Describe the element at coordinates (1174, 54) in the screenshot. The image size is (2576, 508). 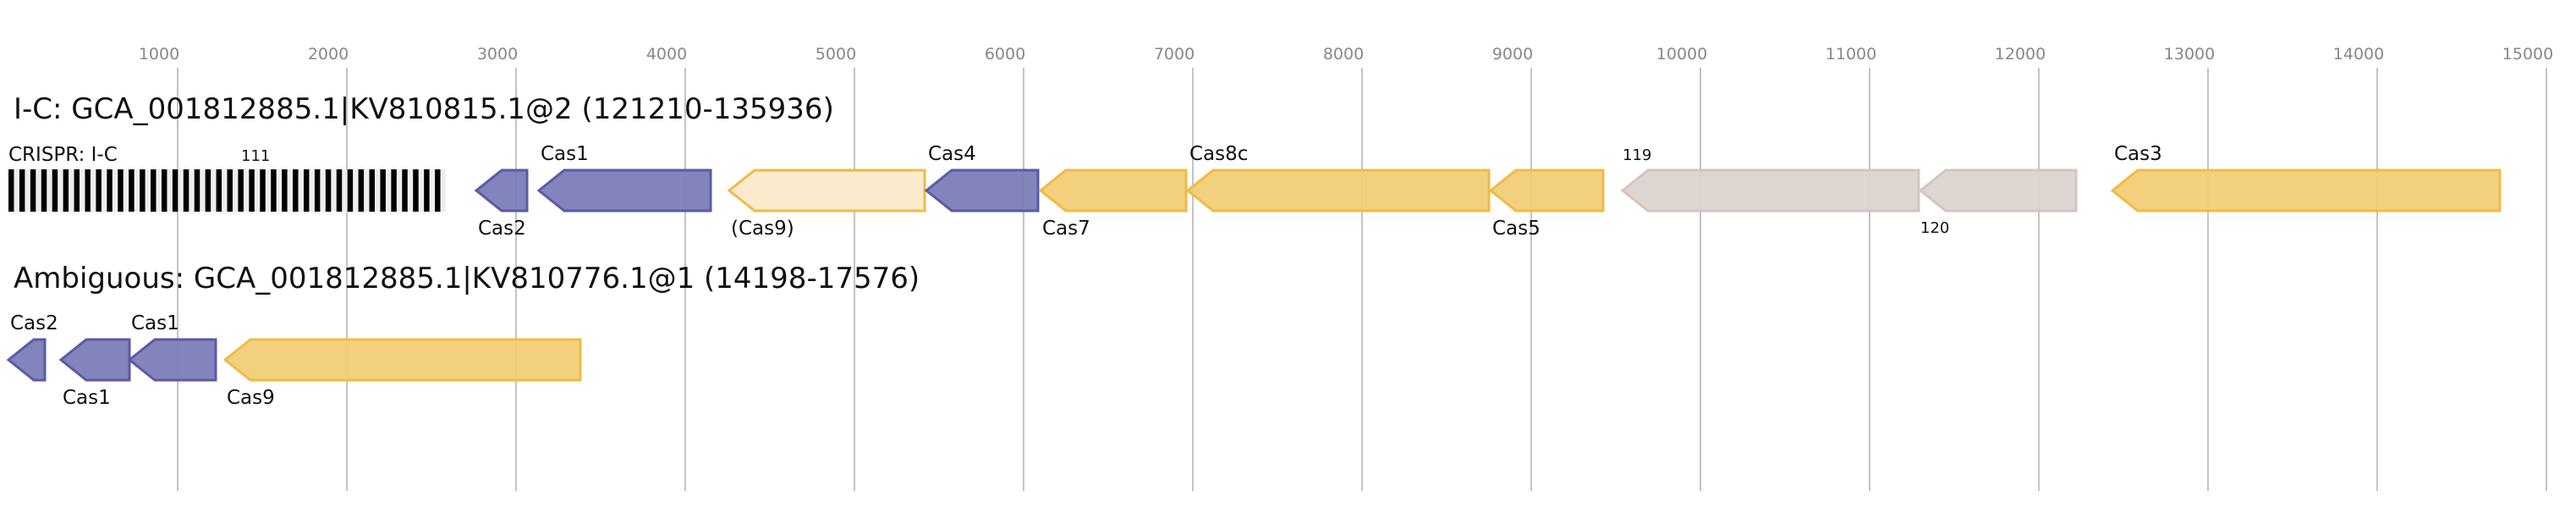
I see `axis-tick-label: 7000` at that location.